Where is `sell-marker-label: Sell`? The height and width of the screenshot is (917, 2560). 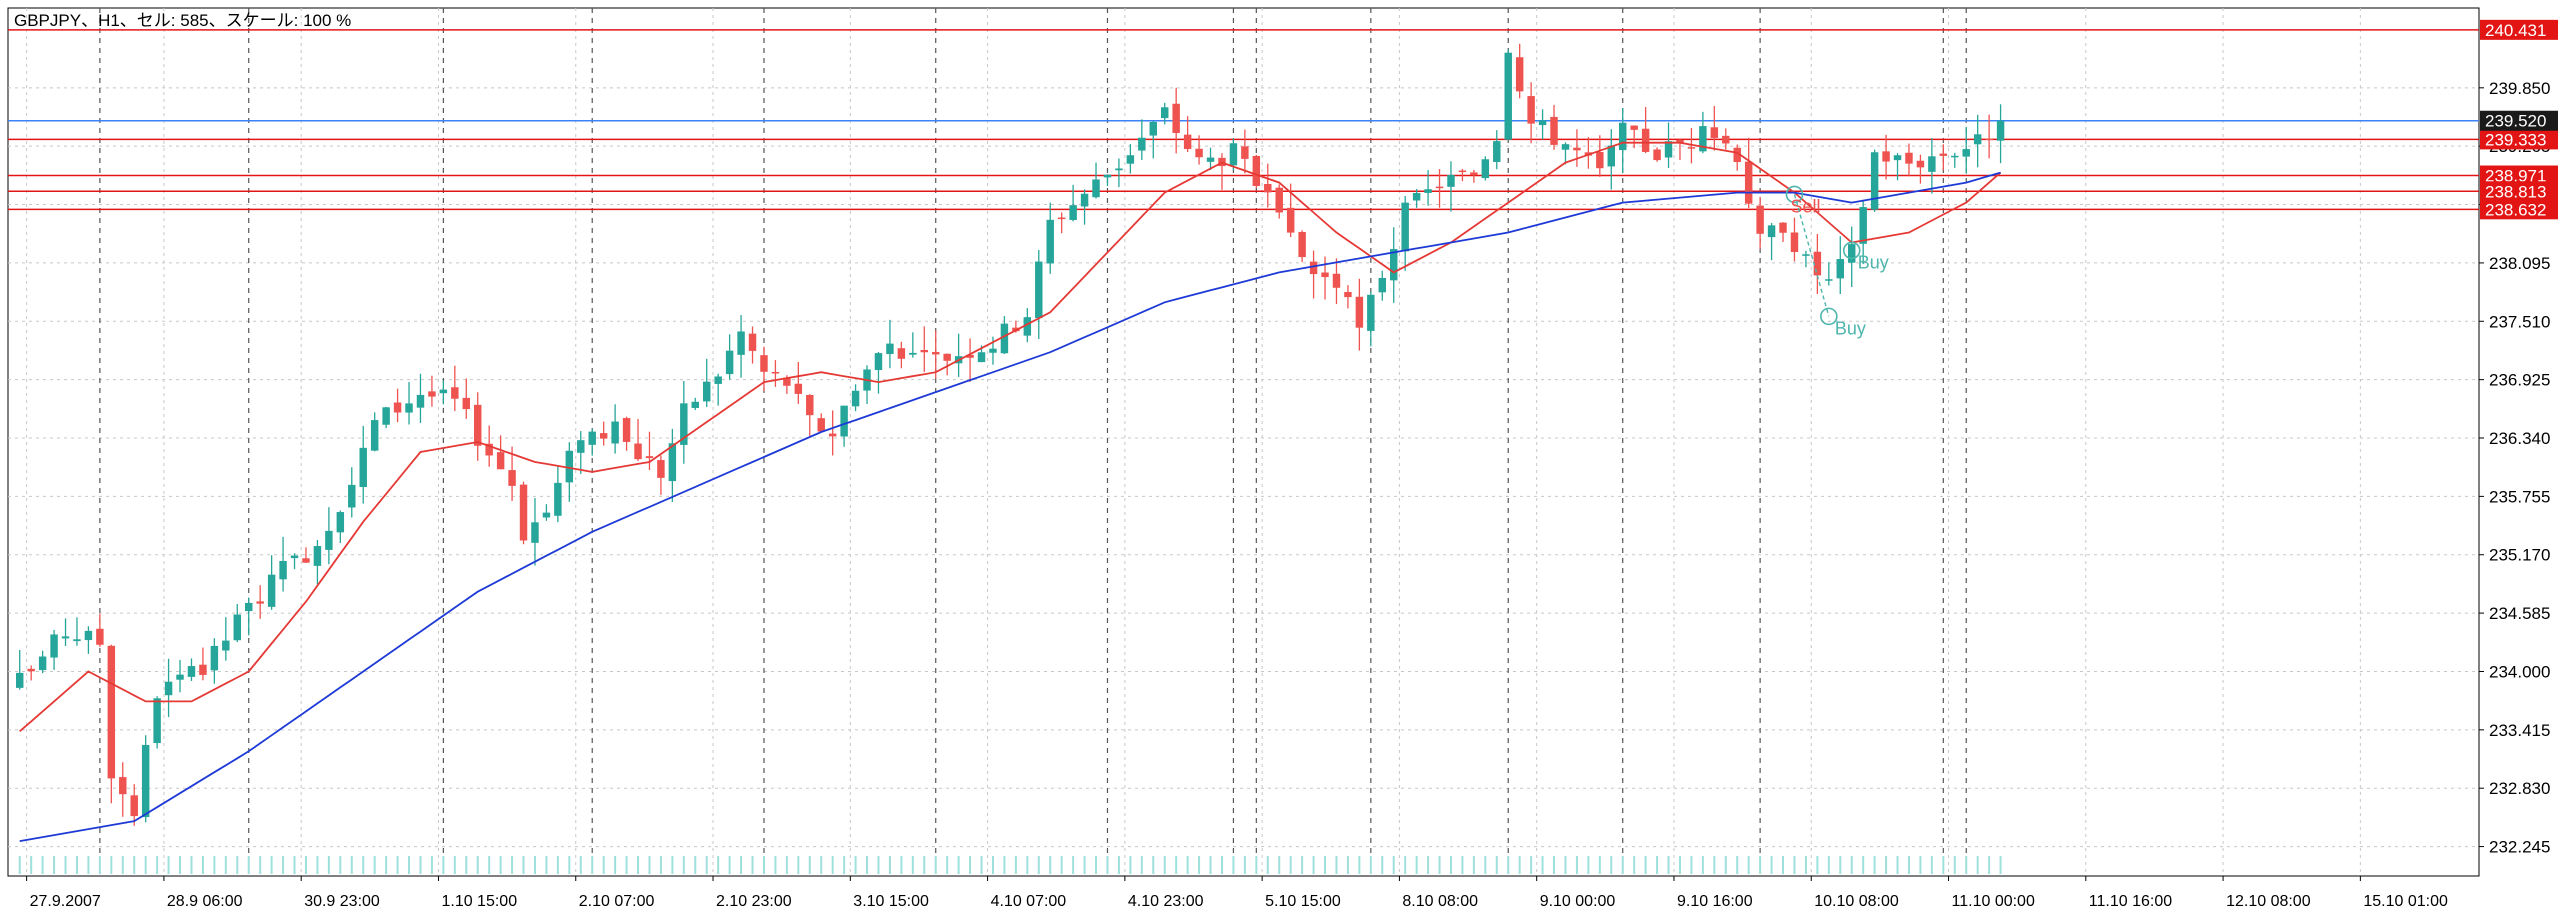 sell-marker-label: Sell is located at coordinates (1805, 206).